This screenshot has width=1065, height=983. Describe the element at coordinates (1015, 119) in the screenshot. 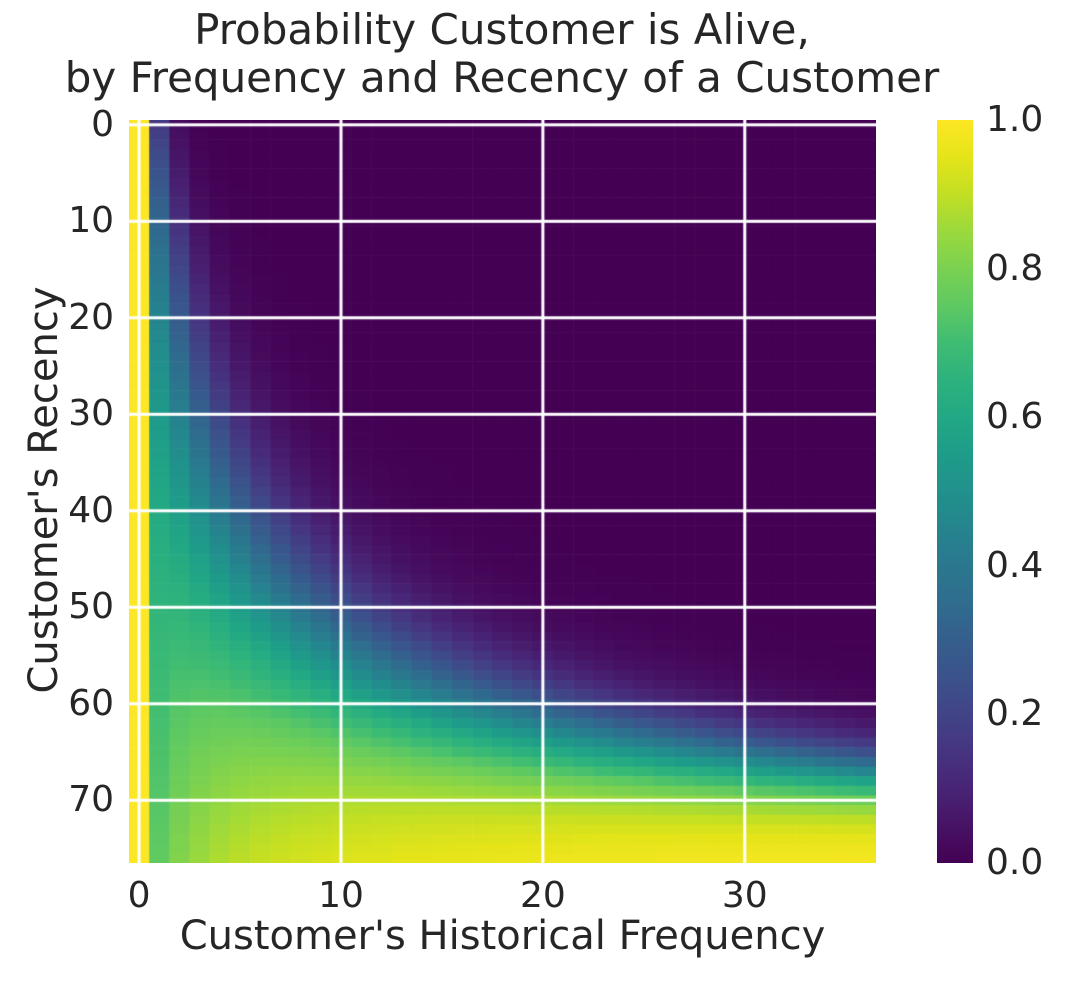

I see `colorbar-tick-label-1.0: 1.0` at that location.